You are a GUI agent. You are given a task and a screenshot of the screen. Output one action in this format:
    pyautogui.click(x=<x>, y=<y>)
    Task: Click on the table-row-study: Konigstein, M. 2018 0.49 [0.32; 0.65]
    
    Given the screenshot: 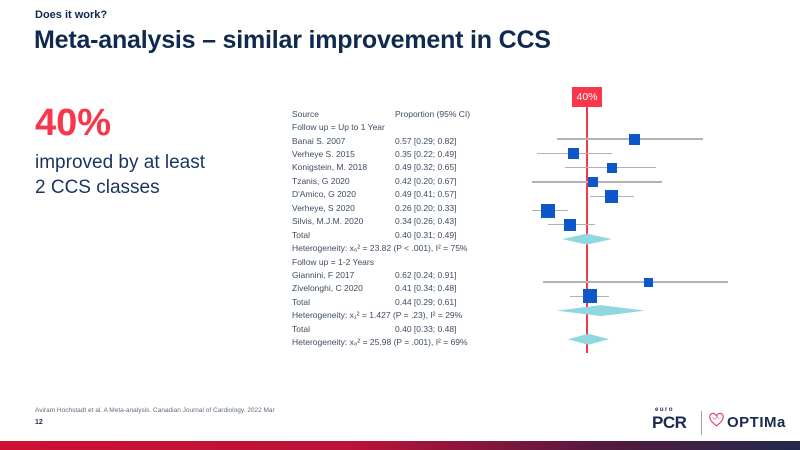 What is the action you would take?
    pyautogui.click(x=394, y=167)
    